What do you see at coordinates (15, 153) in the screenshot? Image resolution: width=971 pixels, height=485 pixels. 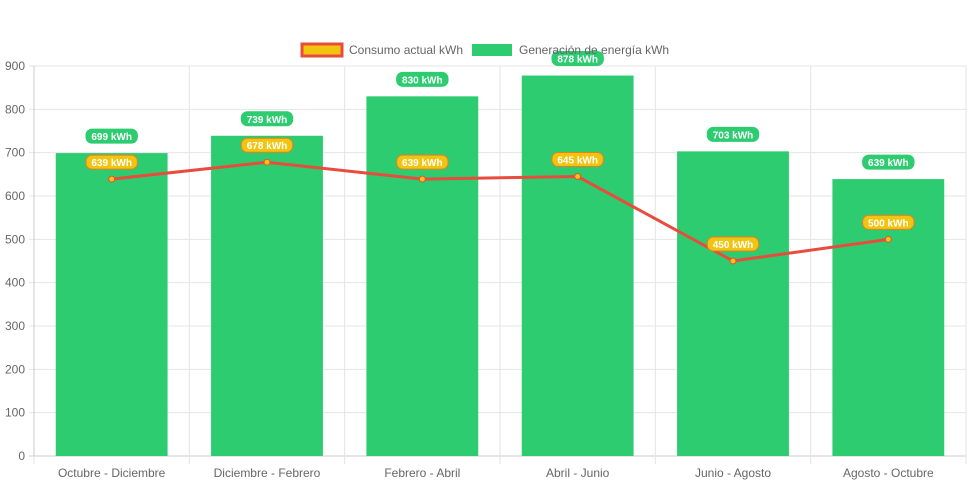 I see `y-tick-label: 700` at bounding box center [15, 153].